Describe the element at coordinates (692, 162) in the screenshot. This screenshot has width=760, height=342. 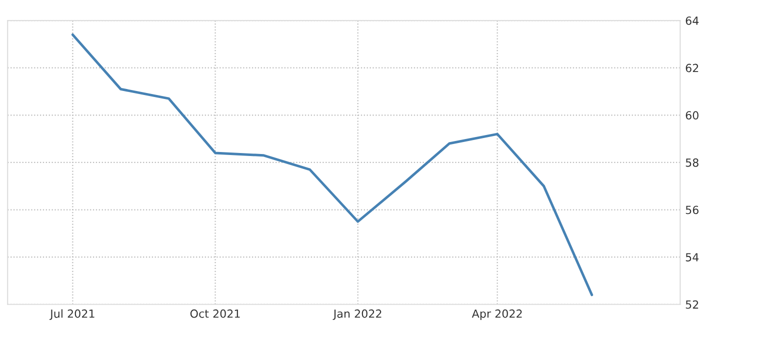
I see `y-tick-label: 58` at that location.